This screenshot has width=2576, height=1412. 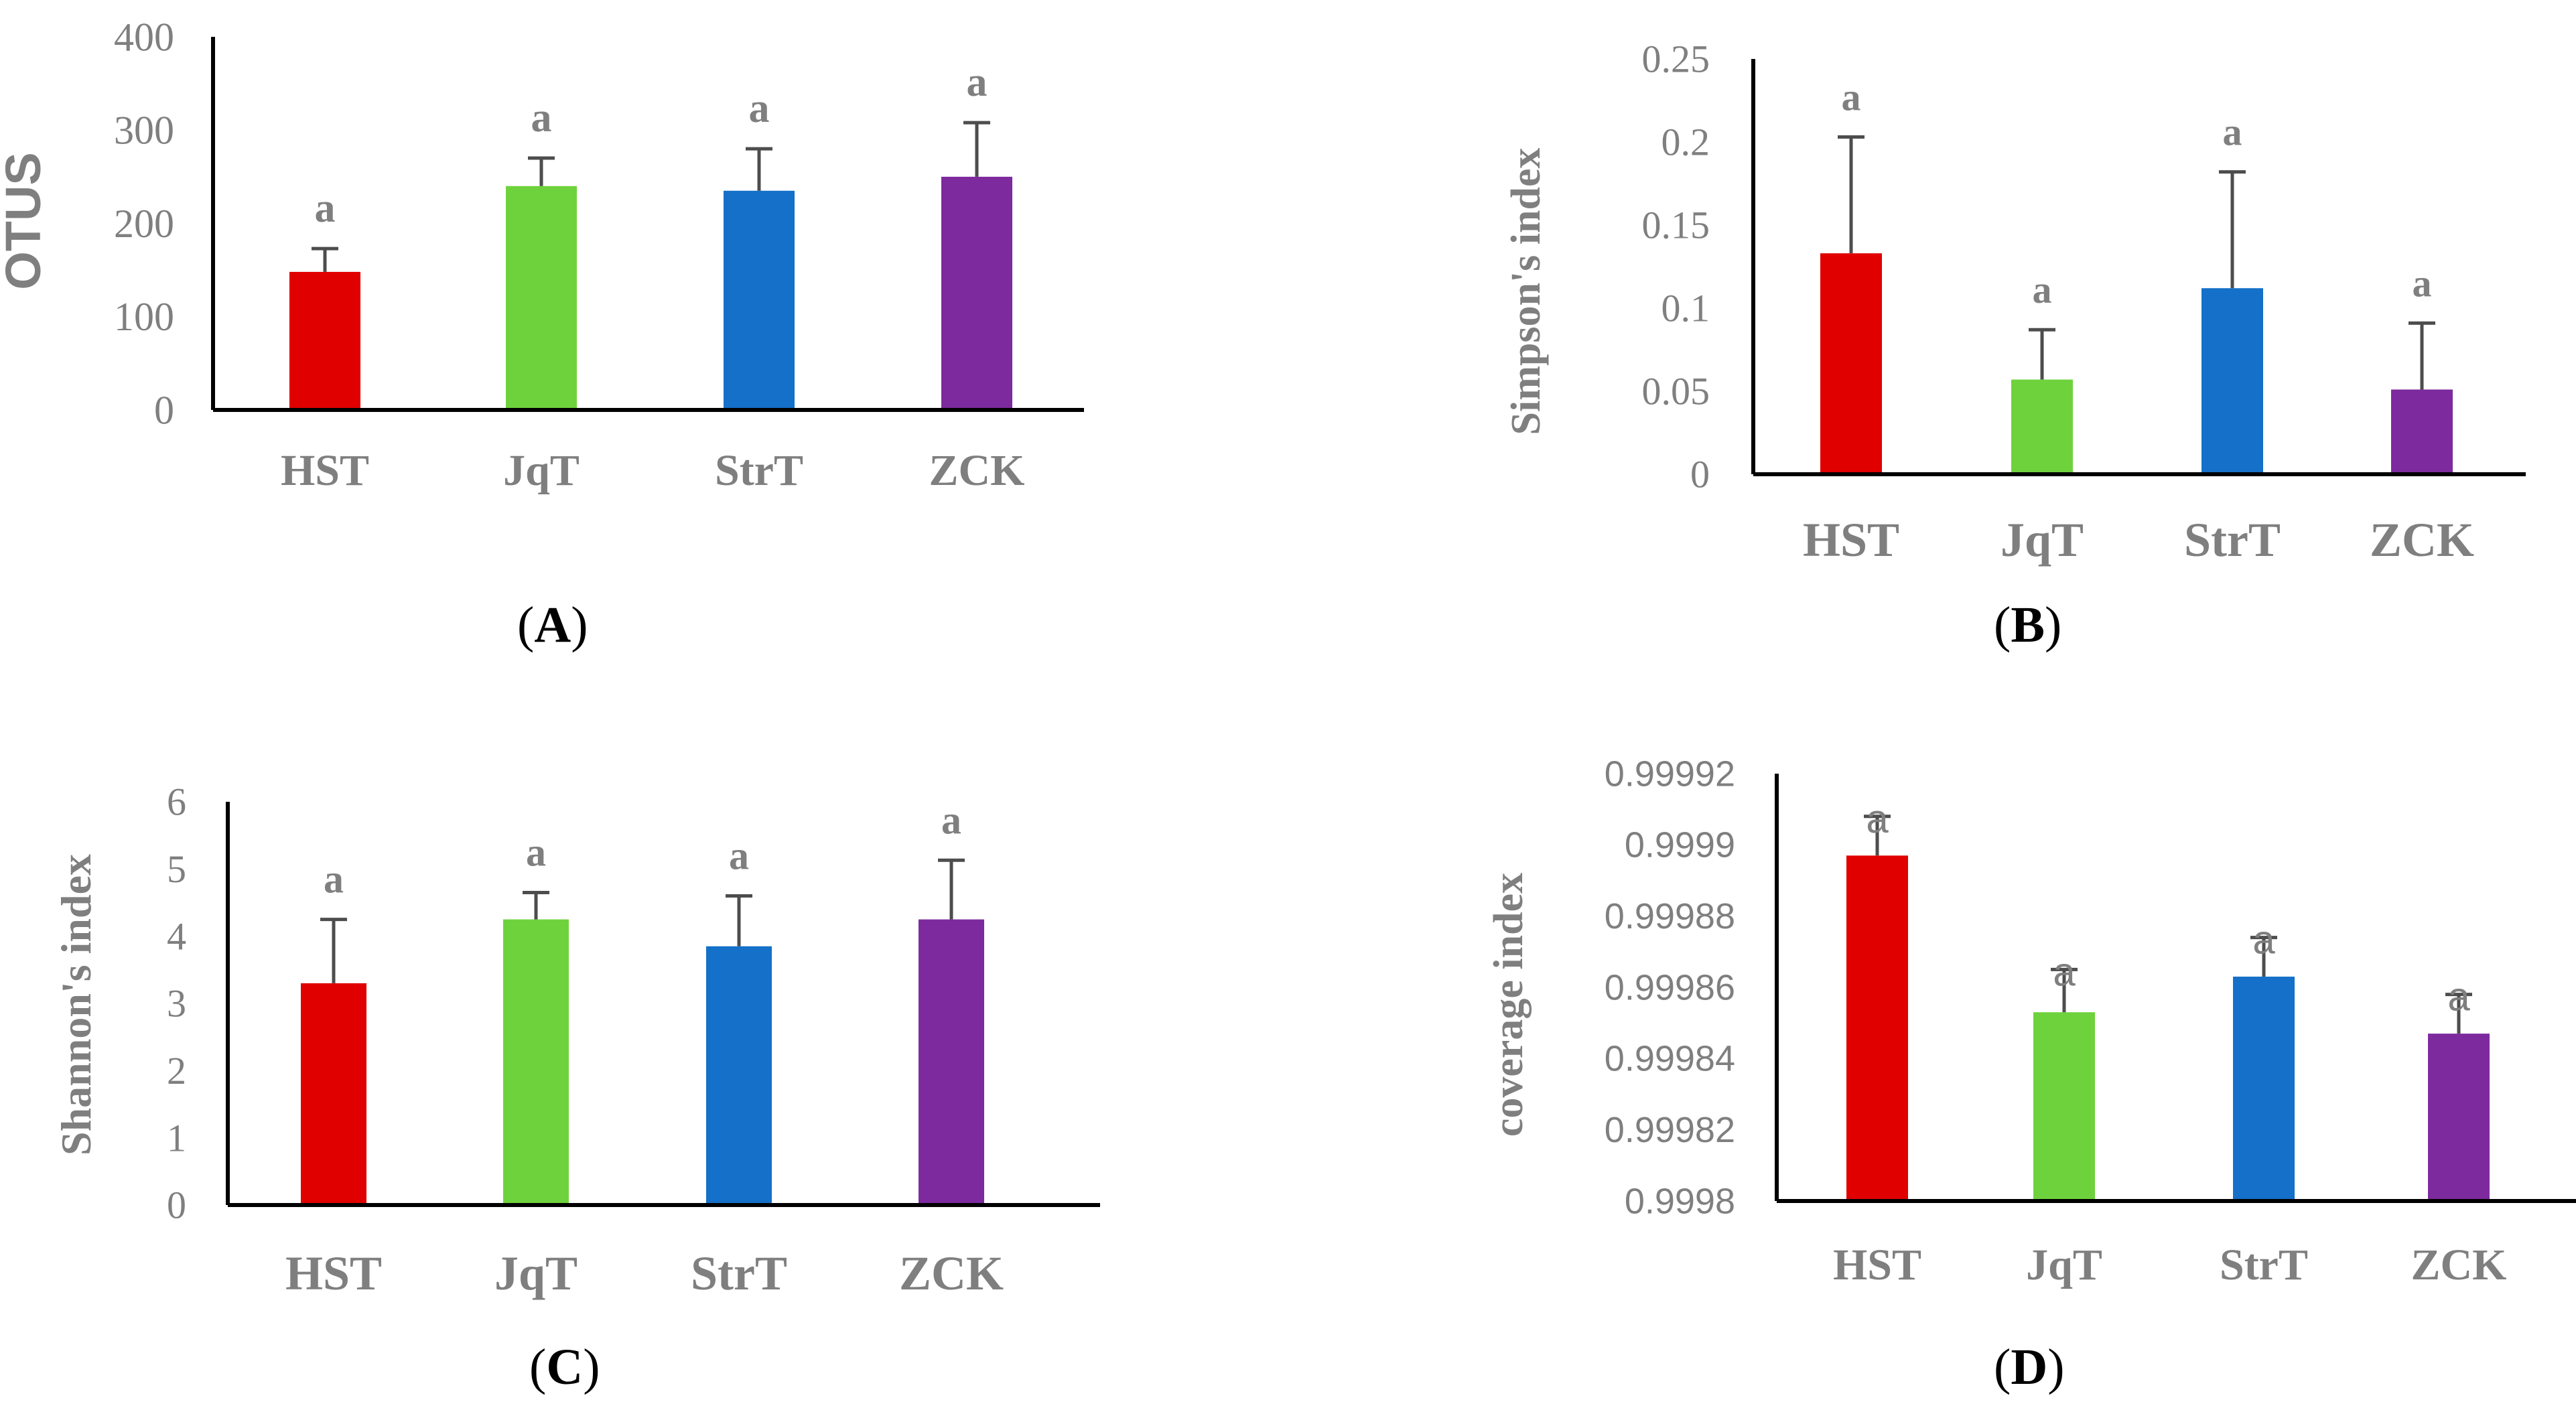 What do you see at coordinates (1670, 1130) in the screenshot?
I see `panel-d-ytick-label: 0.99982` at bounding box center [1670, 1130].